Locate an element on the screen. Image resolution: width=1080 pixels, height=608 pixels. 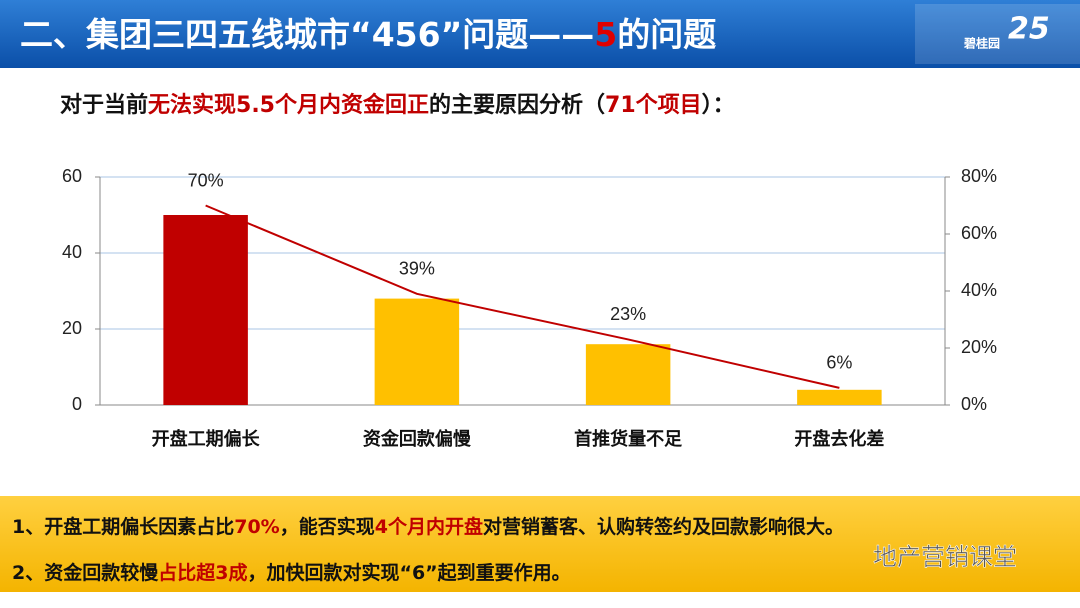
y-tick-label: 20 is located at coordinates (72, 328).